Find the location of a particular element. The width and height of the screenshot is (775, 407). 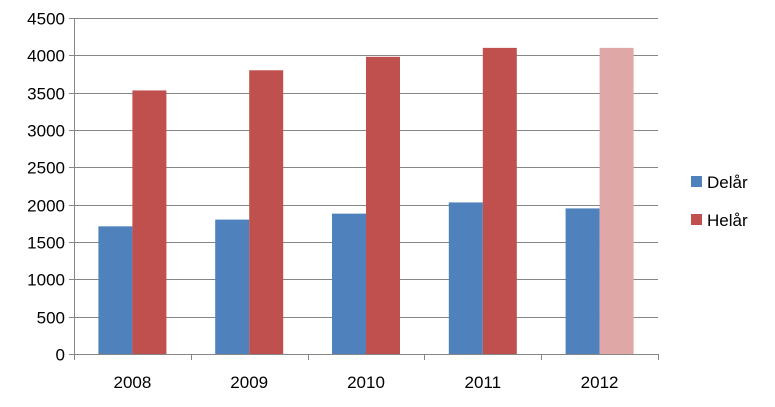

bar-hel-r-2010 is located at coordinates (383, 205).